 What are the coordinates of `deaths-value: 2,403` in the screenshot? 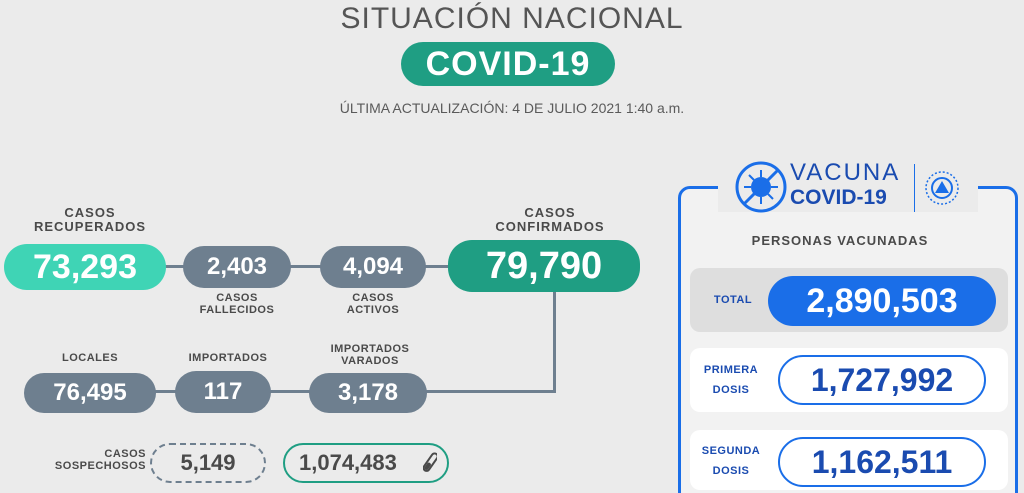 It's located at (237, 267).